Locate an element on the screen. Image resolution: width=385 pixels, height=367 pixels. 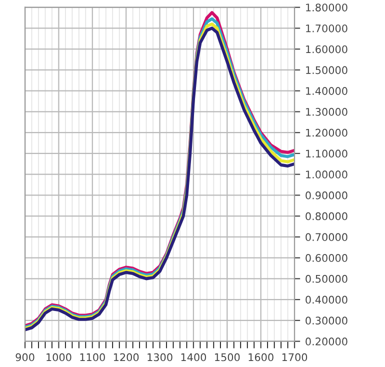
y-tick-label: 0.90000 is located at coordinates (327, 195).